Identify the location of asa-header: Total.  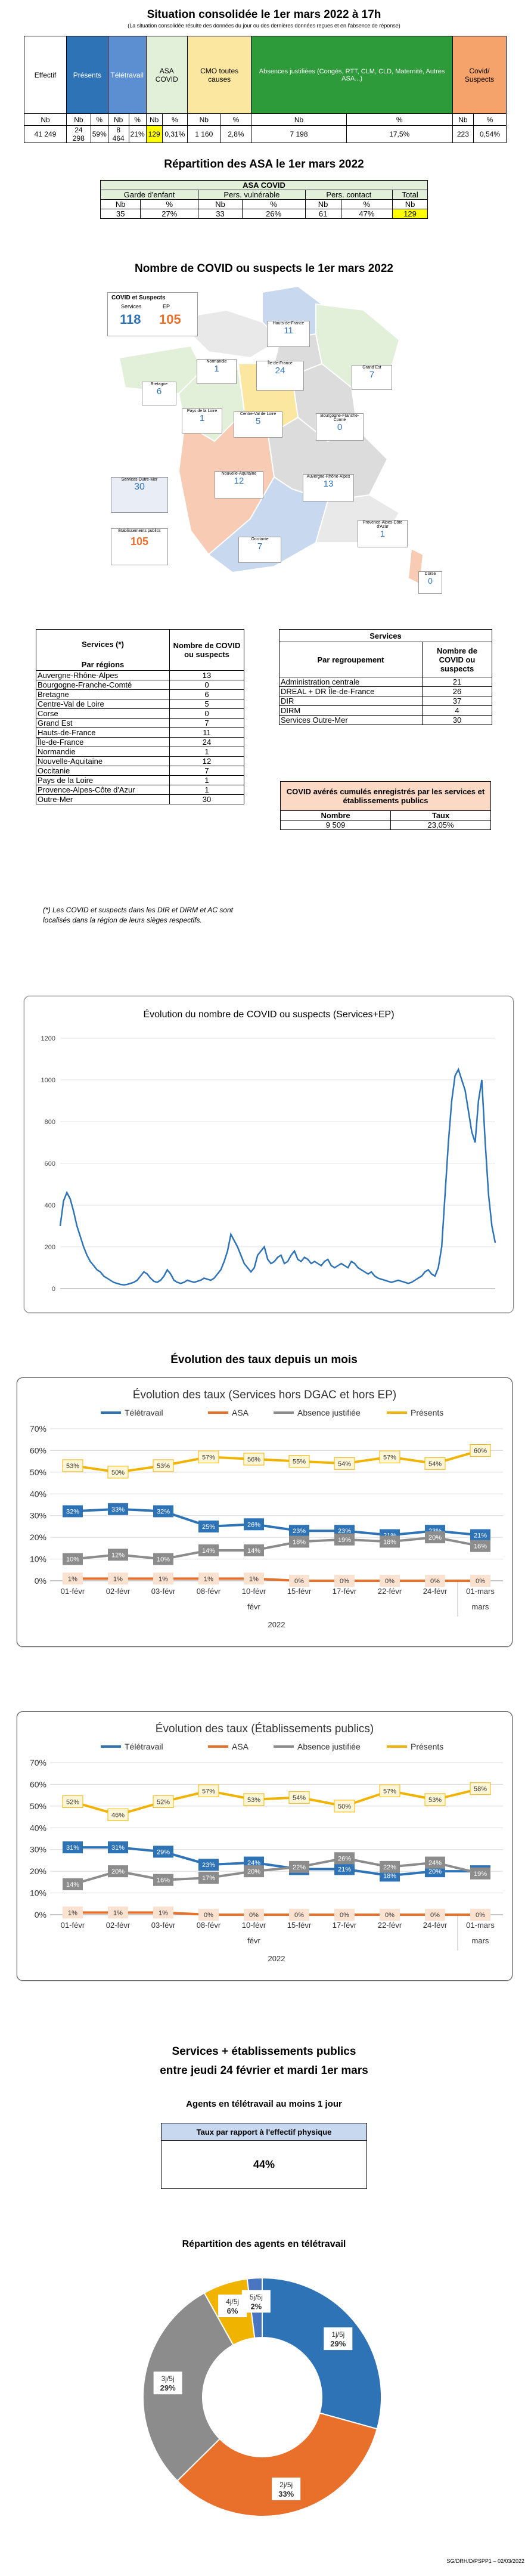
(410, 195).